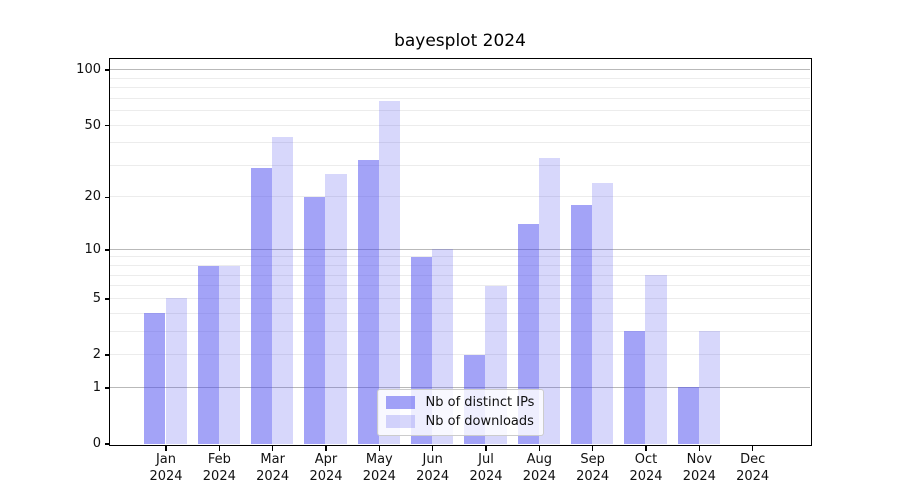  I want to click on legend-label-downloads: Nb of downloads, so click(479, 421).